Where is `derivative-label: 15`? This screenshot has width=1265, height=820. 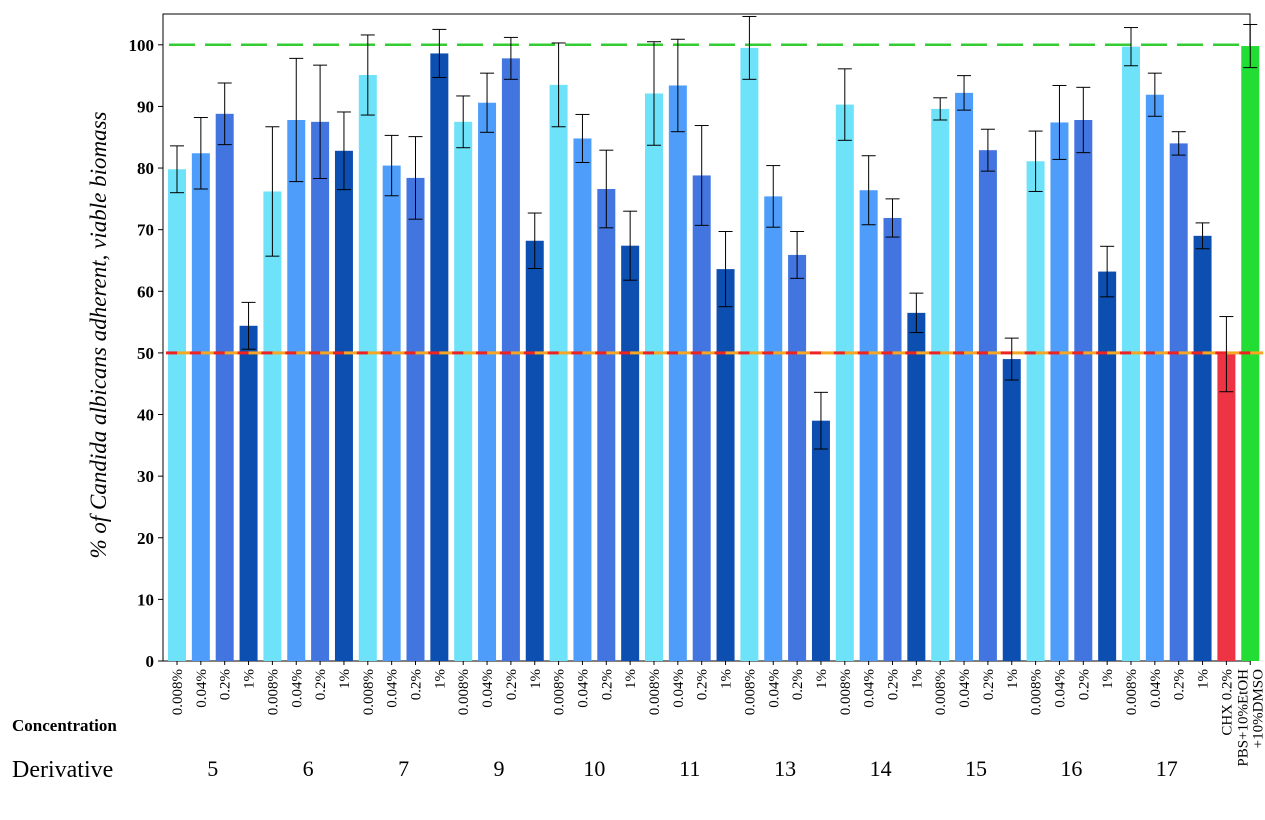
derivative-label: 15 is located at coordinates (976, 768).